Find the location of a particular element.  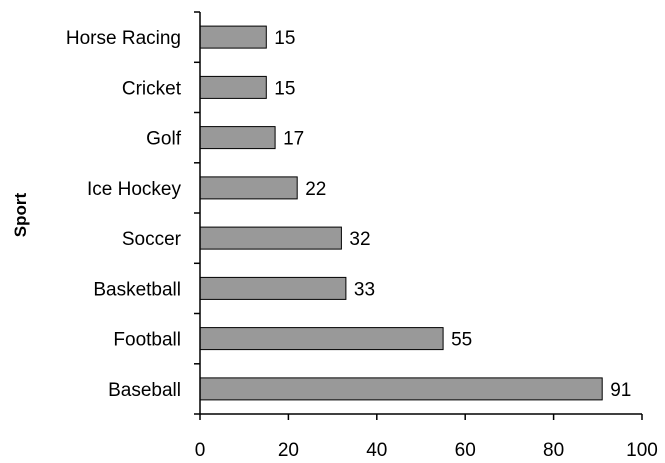

y-axis-title: Sport is located at coordinates (20, 214).